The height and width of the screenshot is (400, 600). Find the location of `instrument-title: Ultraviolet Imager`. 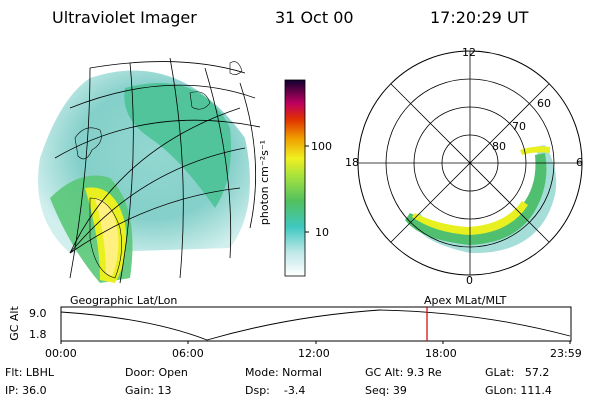

instrument-title: Ultraviolet Imager is located at coordinates (124, 17).